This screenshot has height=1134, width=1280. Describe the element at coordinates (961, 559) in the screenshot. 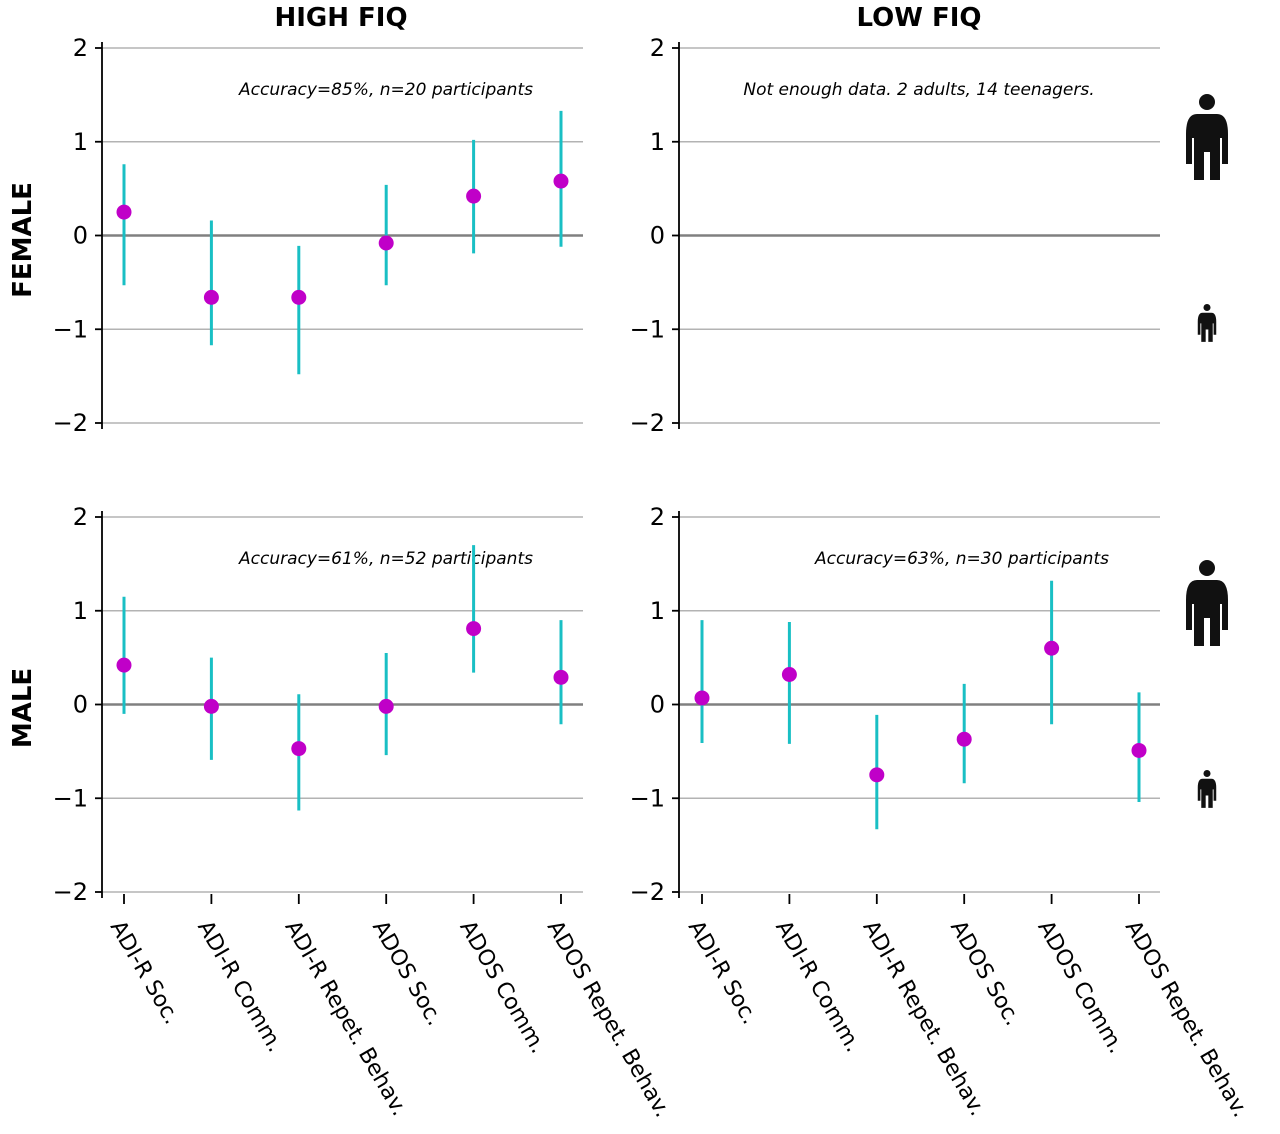

I see `panel-annotation: Accuracy=63%, n=30 participants` at that location.